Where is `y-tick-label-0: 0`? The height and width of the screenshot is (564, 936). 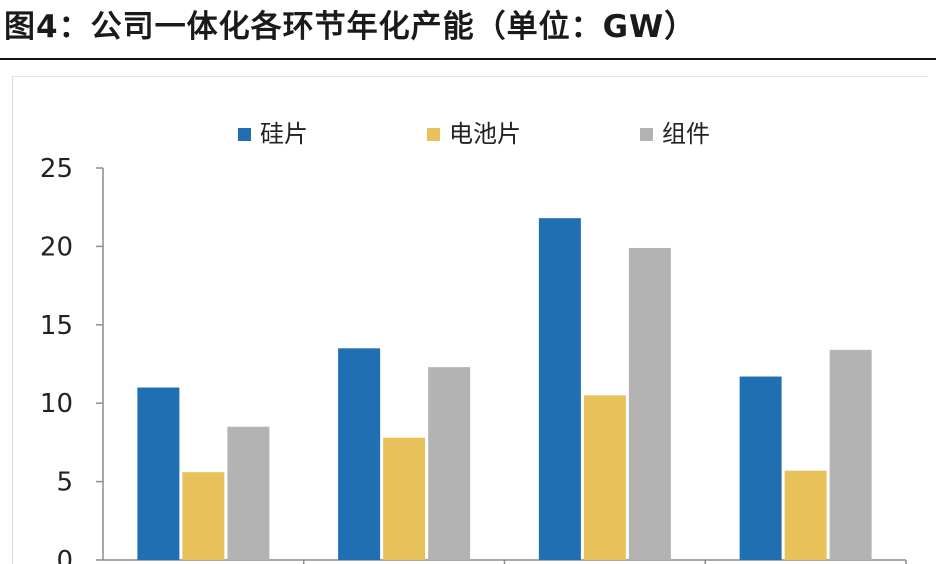 y-tick-label-0: 0 is located at coordinates (64, 555).